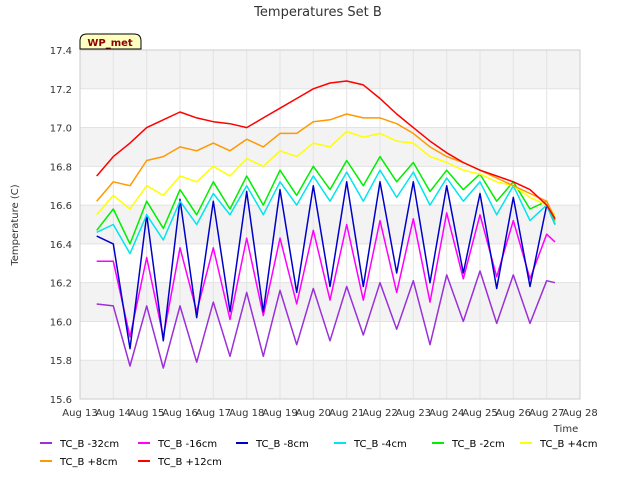 This screenshot has width=640, height=480. Describe the element at coordinates (346, 413) in the screenshot. I see `x-tick-label: Aug 21` at that location.